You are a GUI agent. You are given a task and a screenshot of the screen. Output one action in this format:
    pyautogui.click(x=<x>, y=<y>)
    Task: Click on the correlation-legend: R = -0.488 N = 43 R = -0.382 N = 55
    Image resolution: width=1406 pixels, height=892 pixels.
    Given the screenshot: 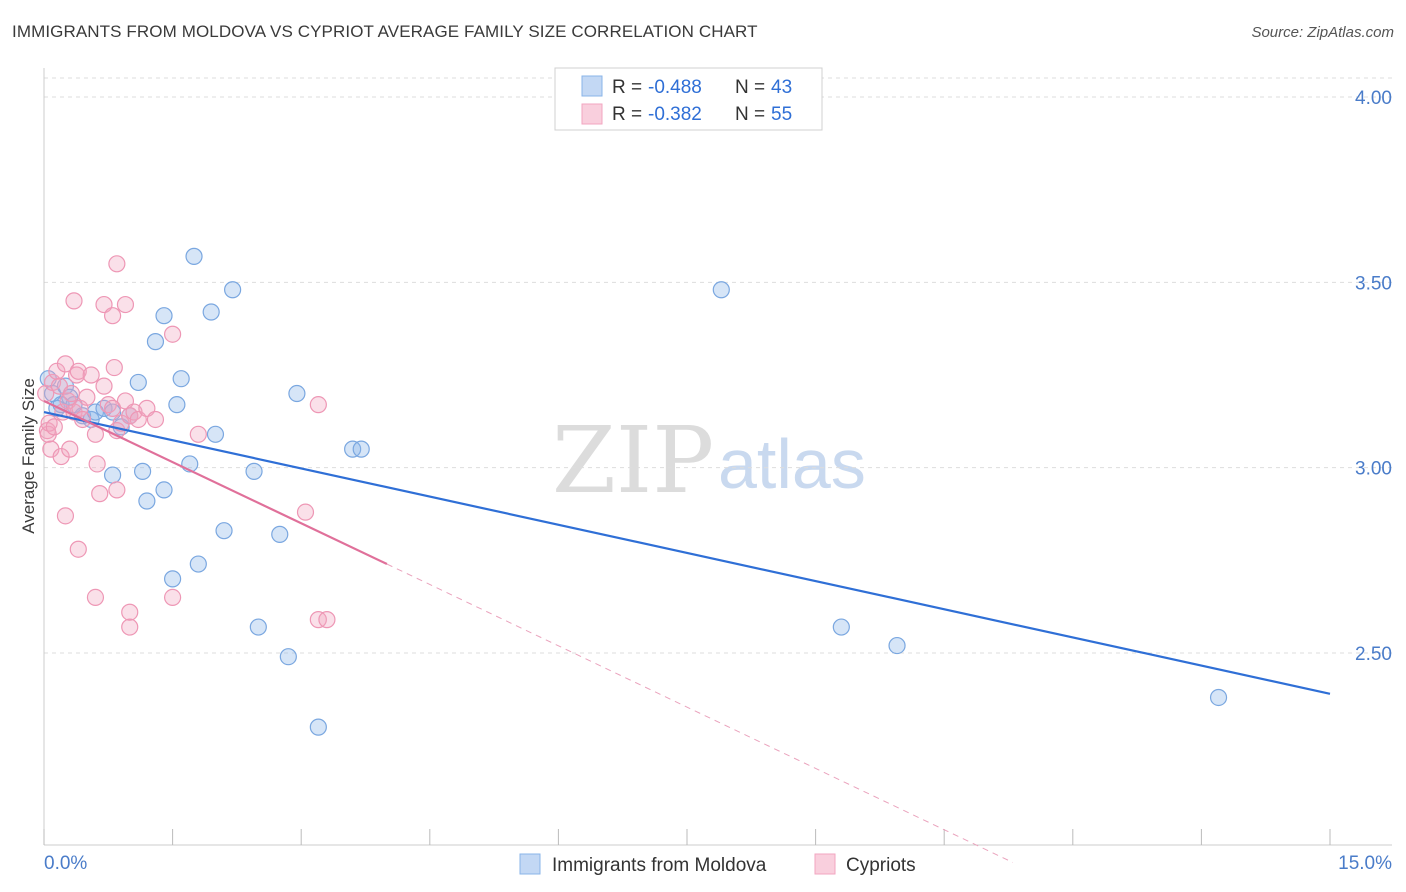 What is the action you would take?
    pyautogui.click(x=688, y=99)
    